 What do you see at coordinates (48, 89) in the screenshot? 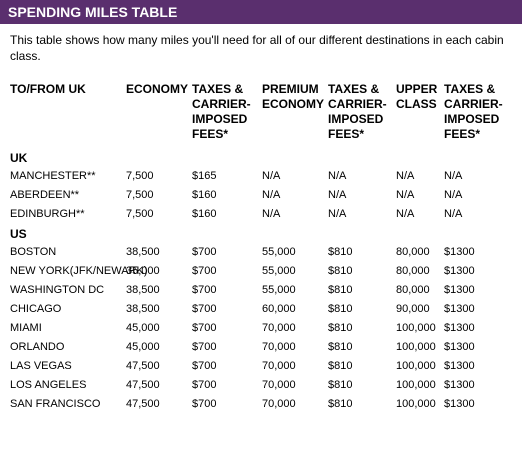
I see `header-destination: TO/FROM UK` at bounding box center [48, 89].